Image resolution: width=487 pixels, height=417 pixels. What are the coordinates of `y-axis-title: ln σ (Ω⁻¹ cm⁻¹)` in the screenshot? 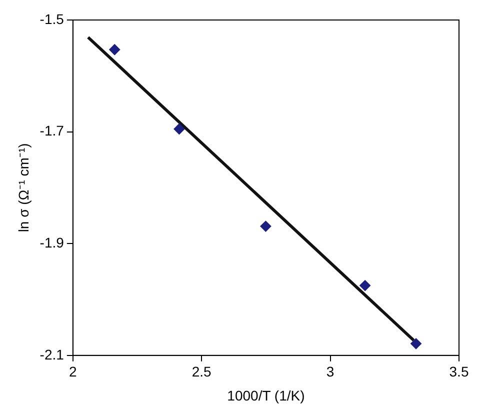 It's located at (23, 187).